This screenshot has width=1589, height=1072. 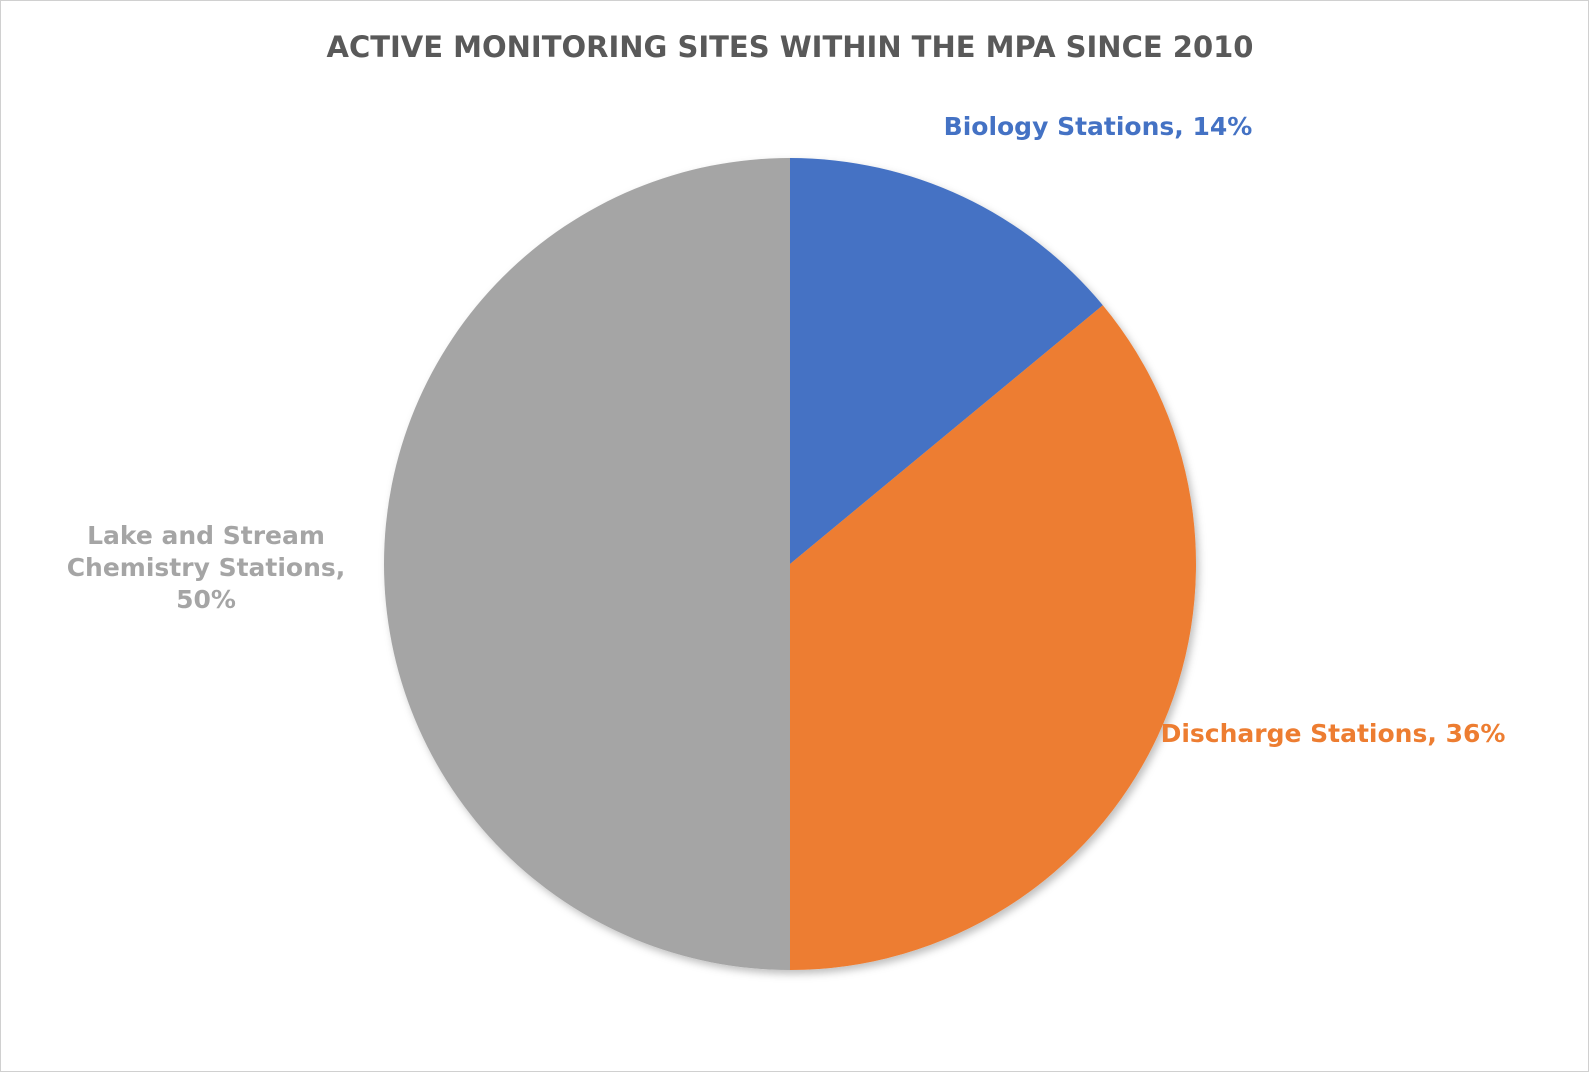 I want to click on label-value: 50%, so click(x=206, y=599).